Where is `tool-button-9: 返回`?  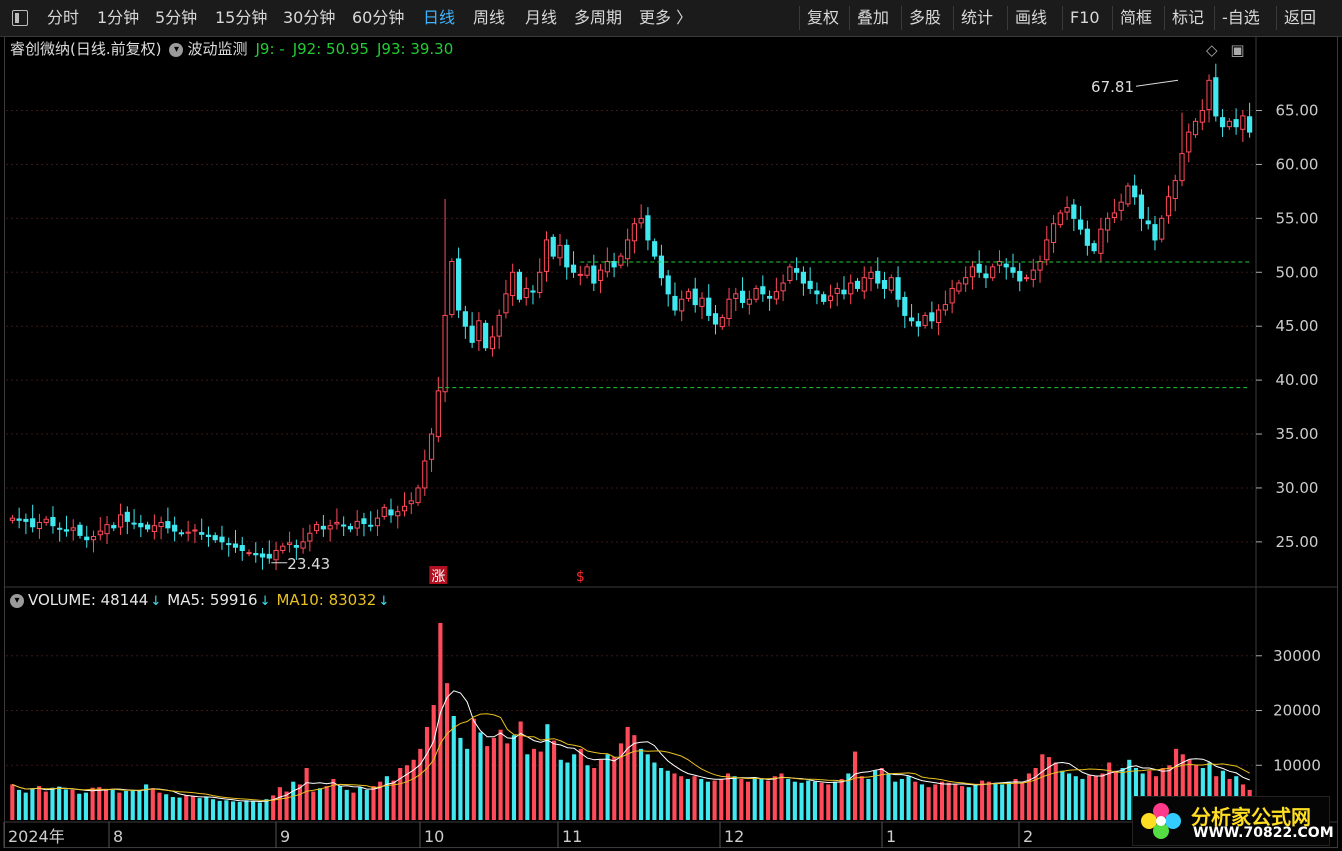 tool-button-9: 返回 is located at coordinates (1300, 17).